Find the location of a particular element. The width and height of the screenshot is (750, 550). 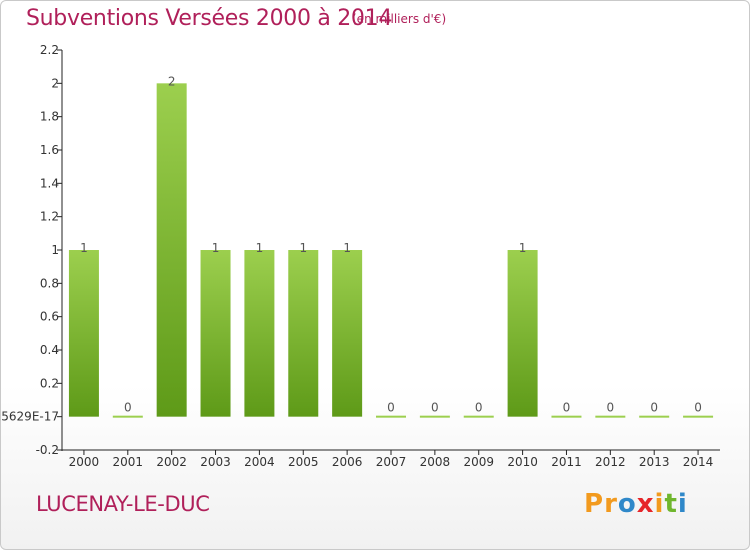

x-tick-label: 2004 is located at coordinates (259, 462).